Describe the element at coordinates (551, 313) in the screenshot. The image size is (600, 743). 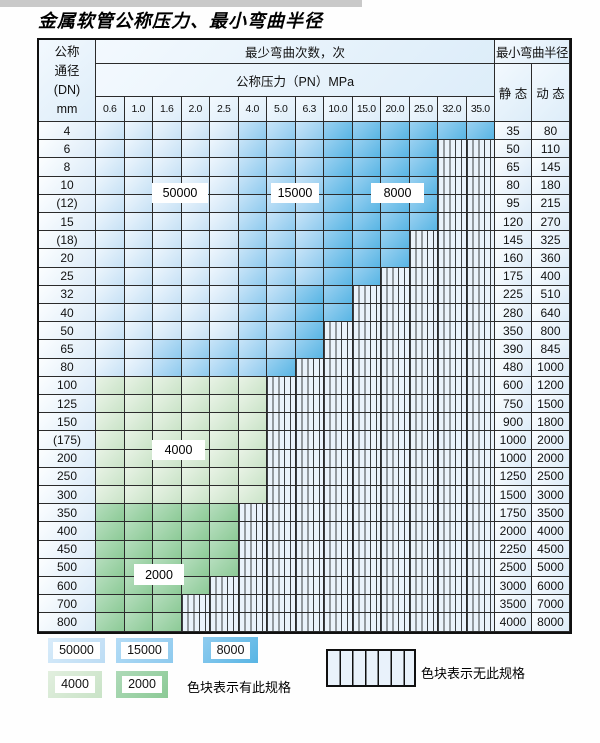
I see `dynamic-radius-cell: 640` at that location.